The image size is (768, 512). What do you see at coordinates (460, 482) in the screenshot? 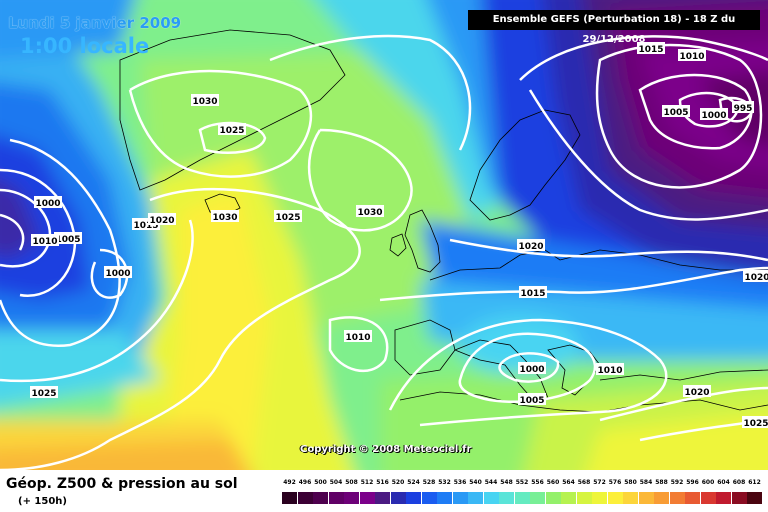
I see `scale-label: 536` at bounding box center [460, 482].